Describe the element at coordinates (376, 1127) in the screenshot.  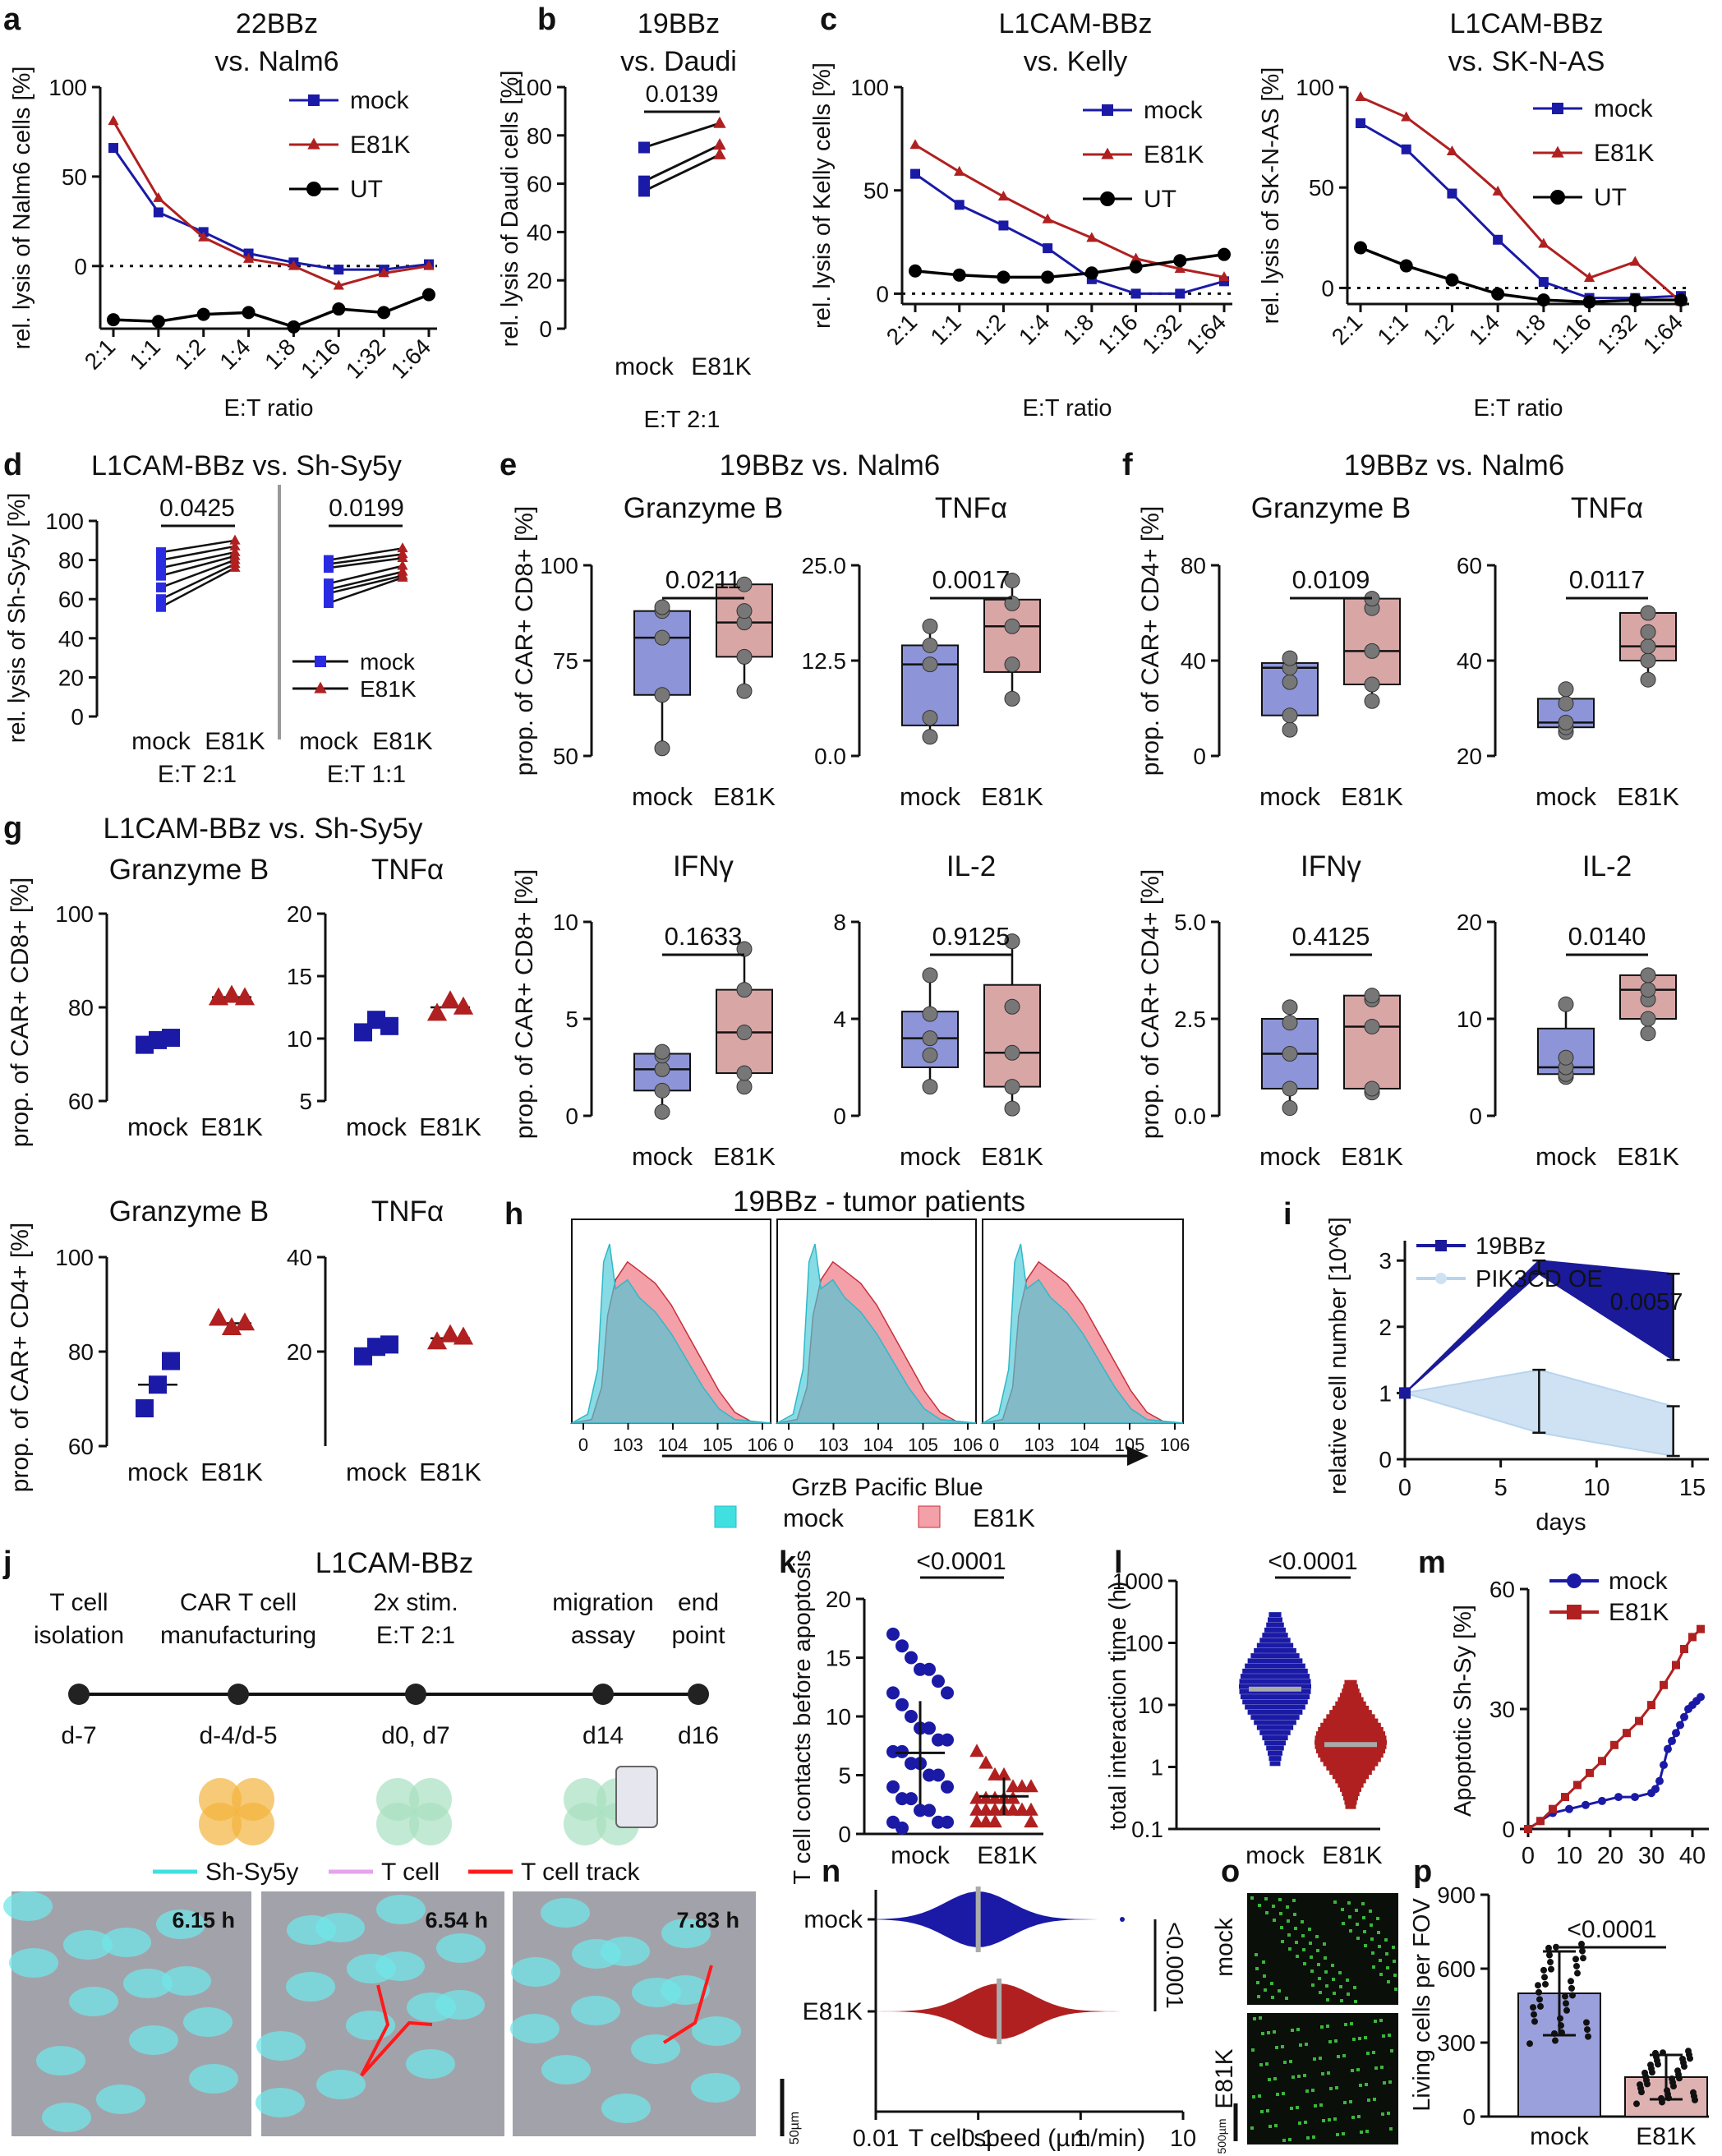
I see `g_cd8_tnf-xtick-label: mock` at that location.